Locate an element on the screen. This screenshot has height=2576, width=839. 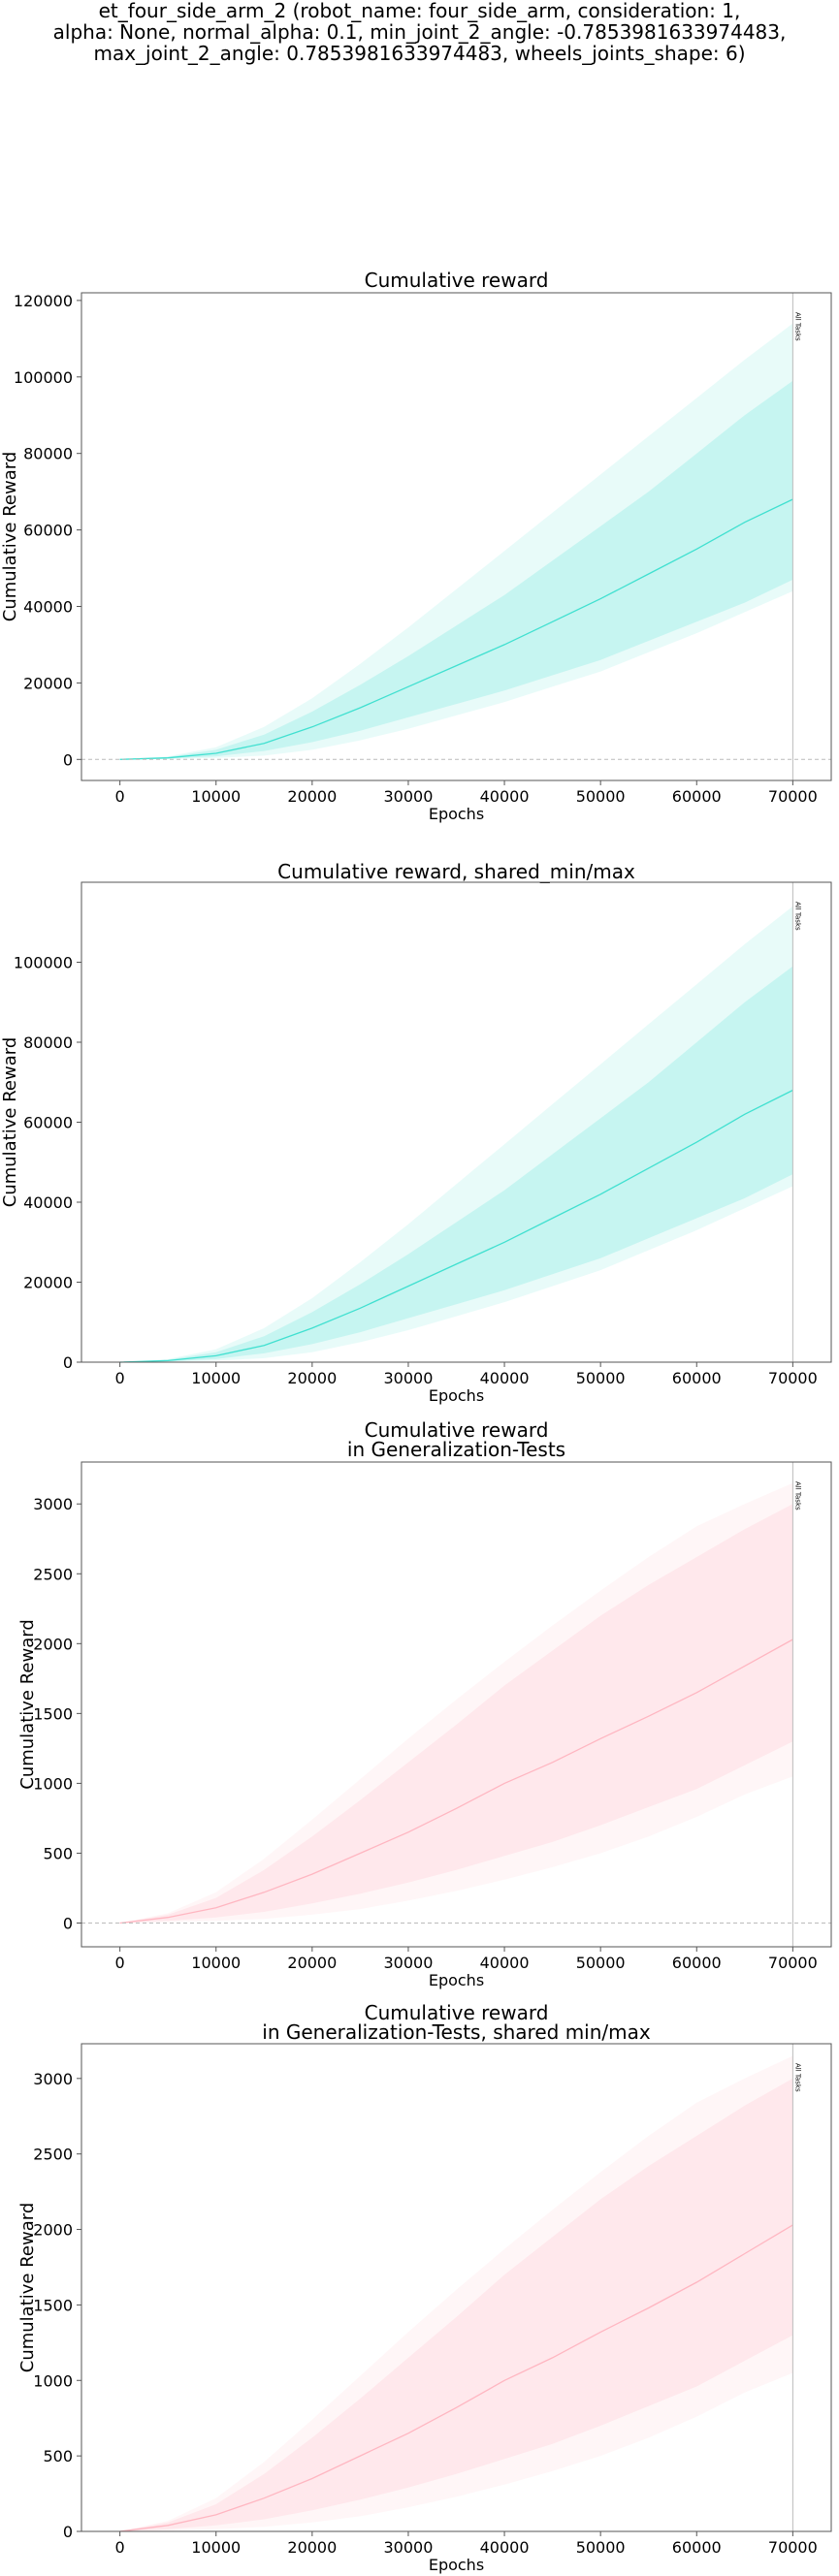
y-tick-label: 120000 is located at coordinates (43, 301).